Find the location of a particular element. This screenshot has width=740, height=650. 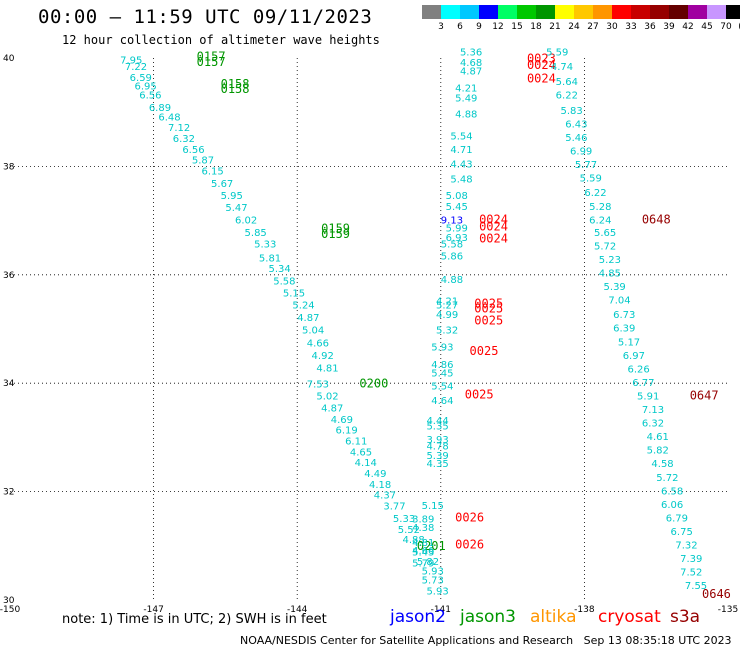

x-tick-label: -150 is located at coordinates (10, 610).